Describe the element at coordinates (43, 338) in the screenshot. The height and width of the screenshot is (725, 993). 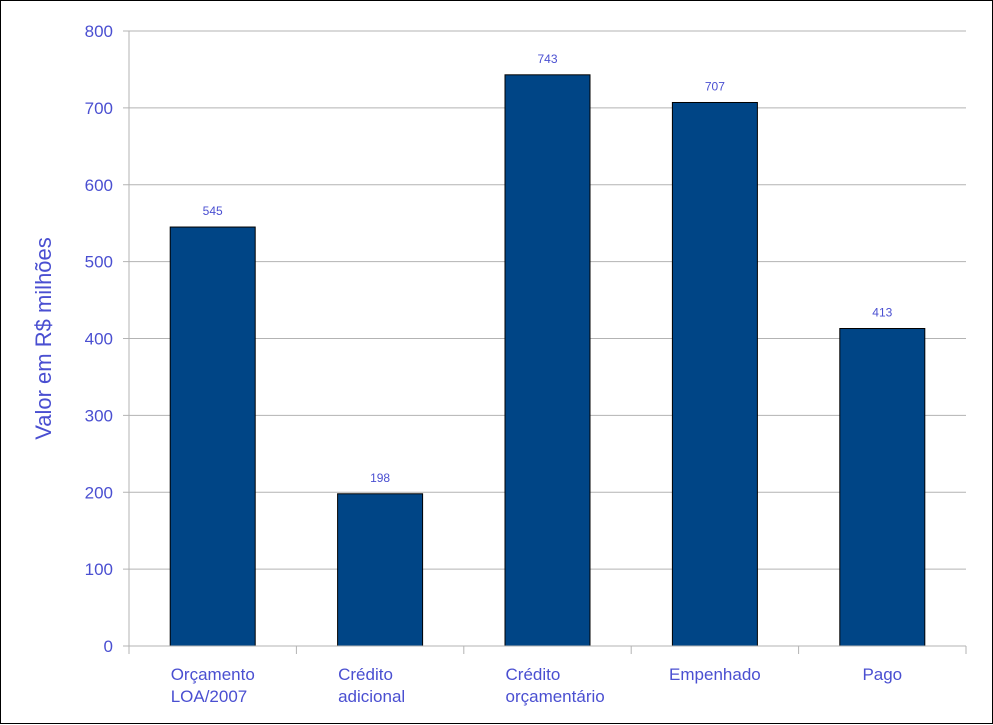
I see `y-axis-title: Valor em R$ milhões` at that location.